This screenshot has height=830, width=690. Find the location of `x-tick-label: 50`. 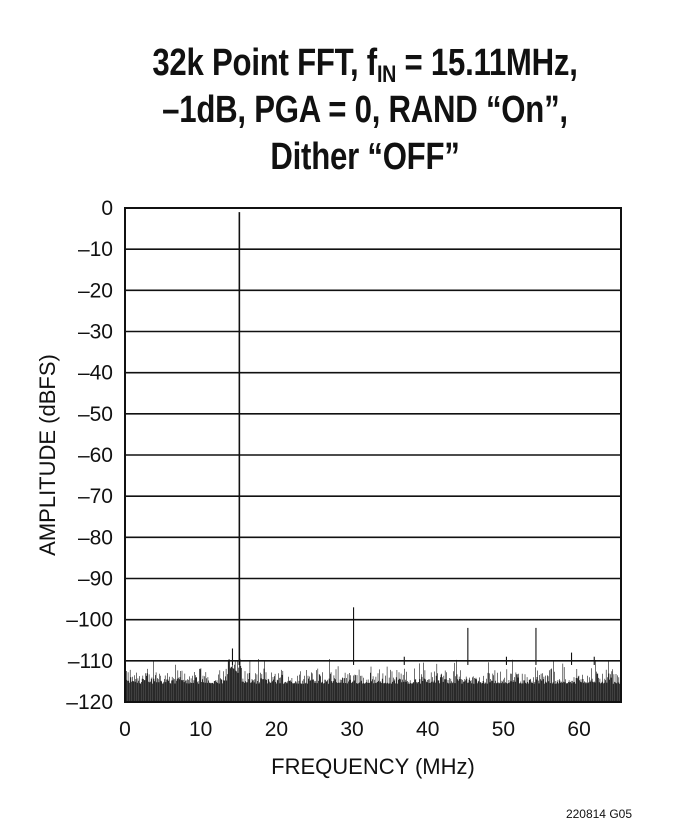

x-tick-label: 50 is located at coordinates (503, 729).